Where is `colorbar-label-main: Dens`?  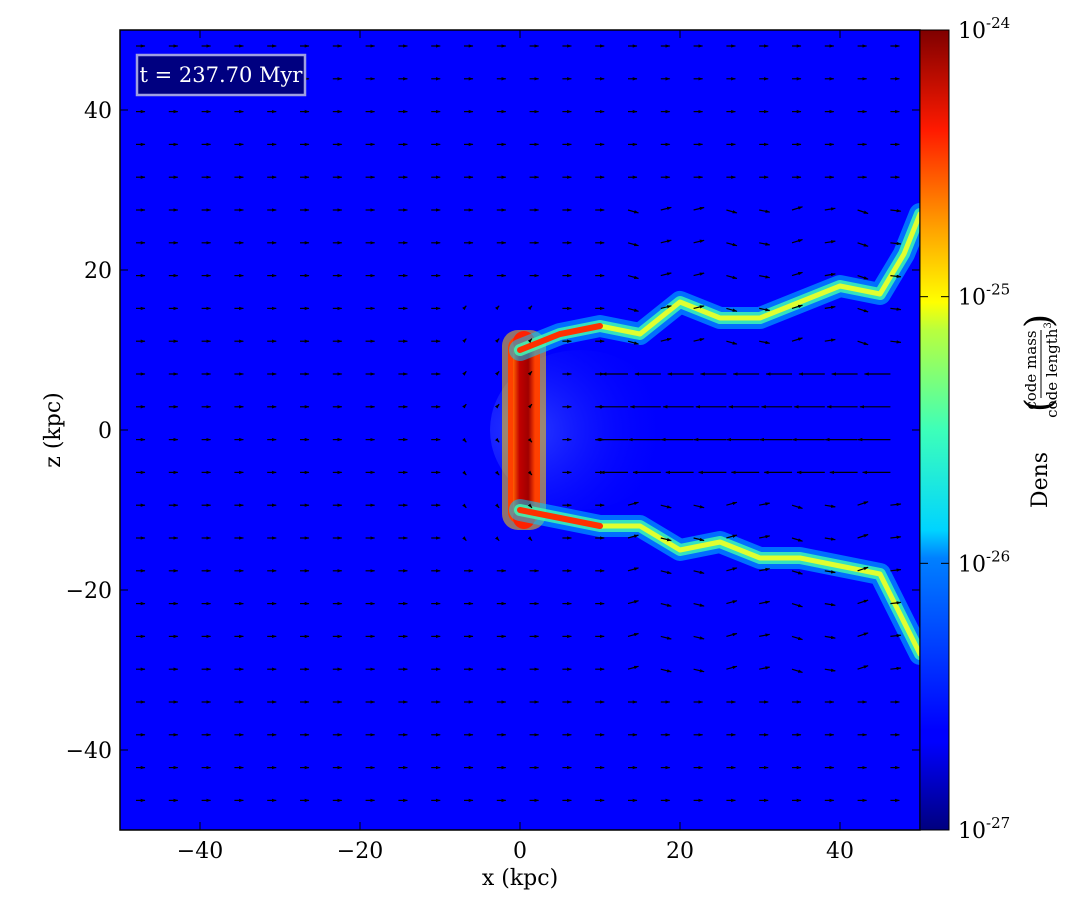
colorbar-label-main: Dens is located at coordinates (1040, 480).